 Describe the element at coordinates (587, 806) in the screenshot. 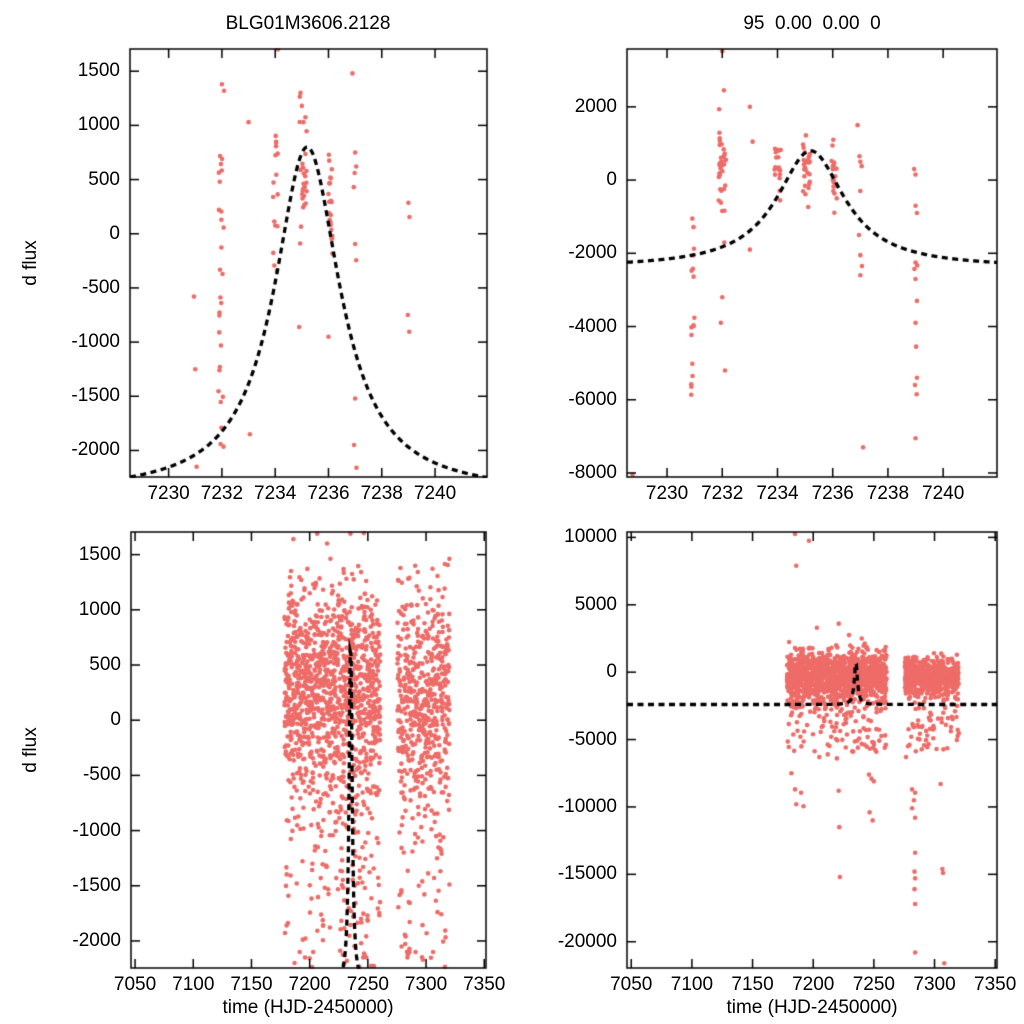

I see `y-tick-label: -10000` at that location.